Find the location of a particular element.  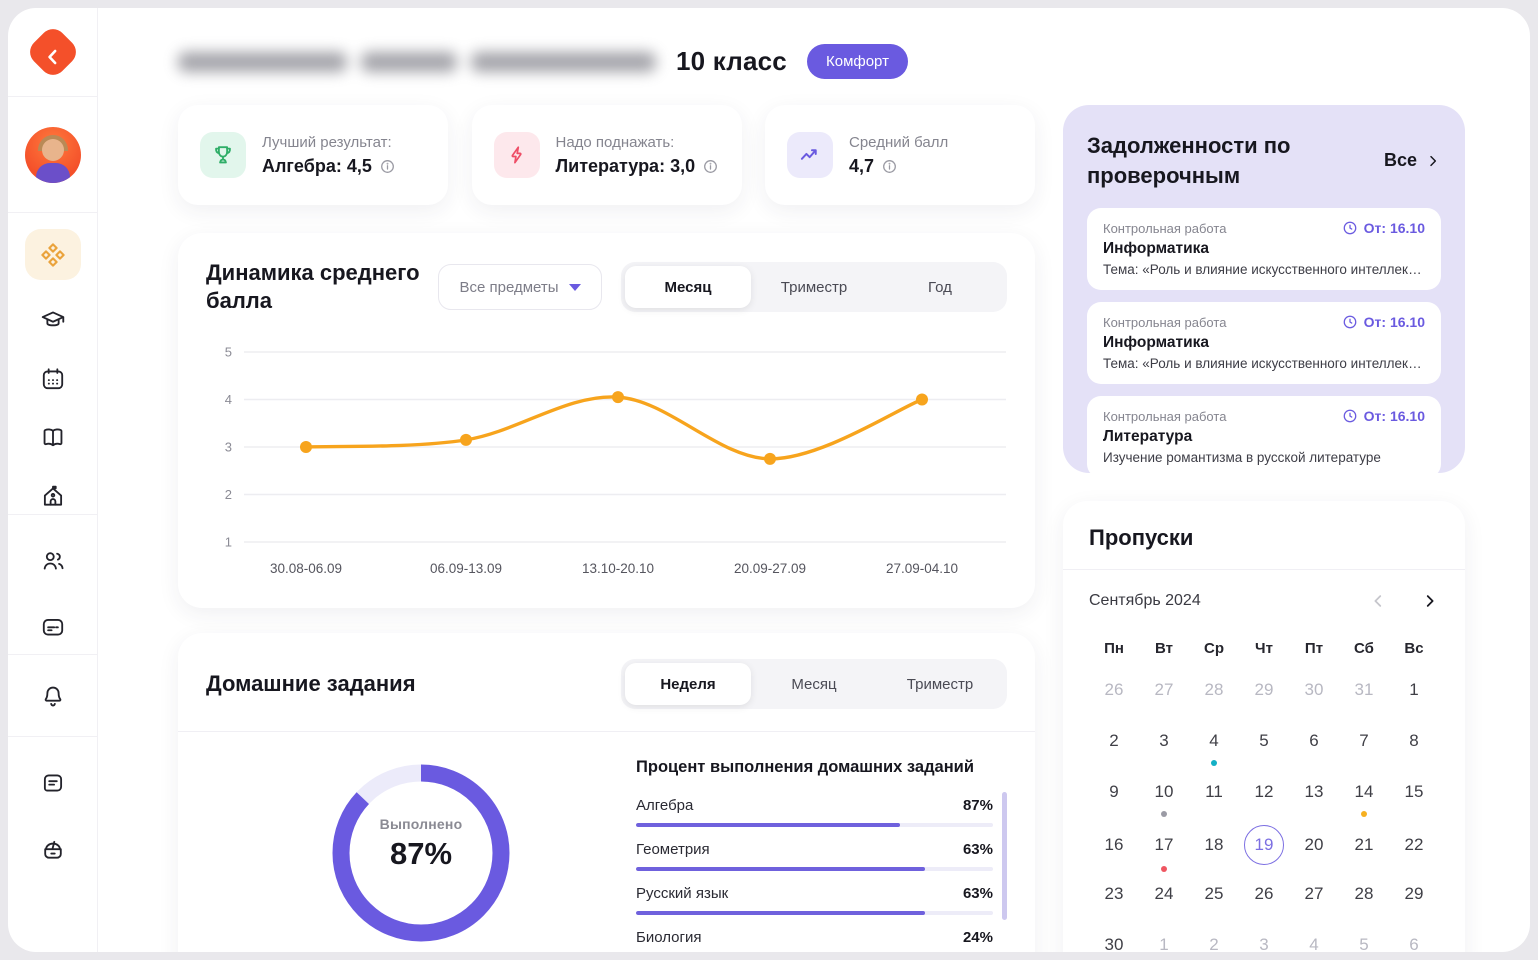

weekday-label: Вт is located at coordinates (1164, 648).